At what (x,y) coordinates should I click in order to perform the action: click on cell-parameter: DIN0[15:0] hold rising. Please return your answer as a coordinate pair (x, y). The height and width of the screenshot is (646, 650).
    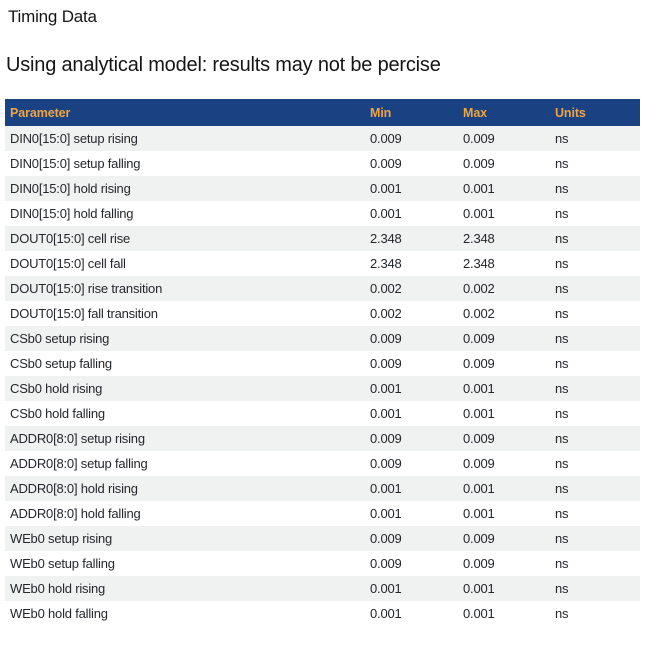
    Looking at the image, I should click on (70, 188).